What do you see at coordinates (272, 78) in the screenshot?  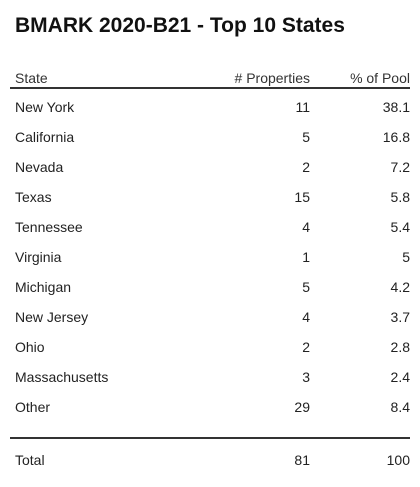 I see `header-properties: # Properties` at bounding box center [272, 78].